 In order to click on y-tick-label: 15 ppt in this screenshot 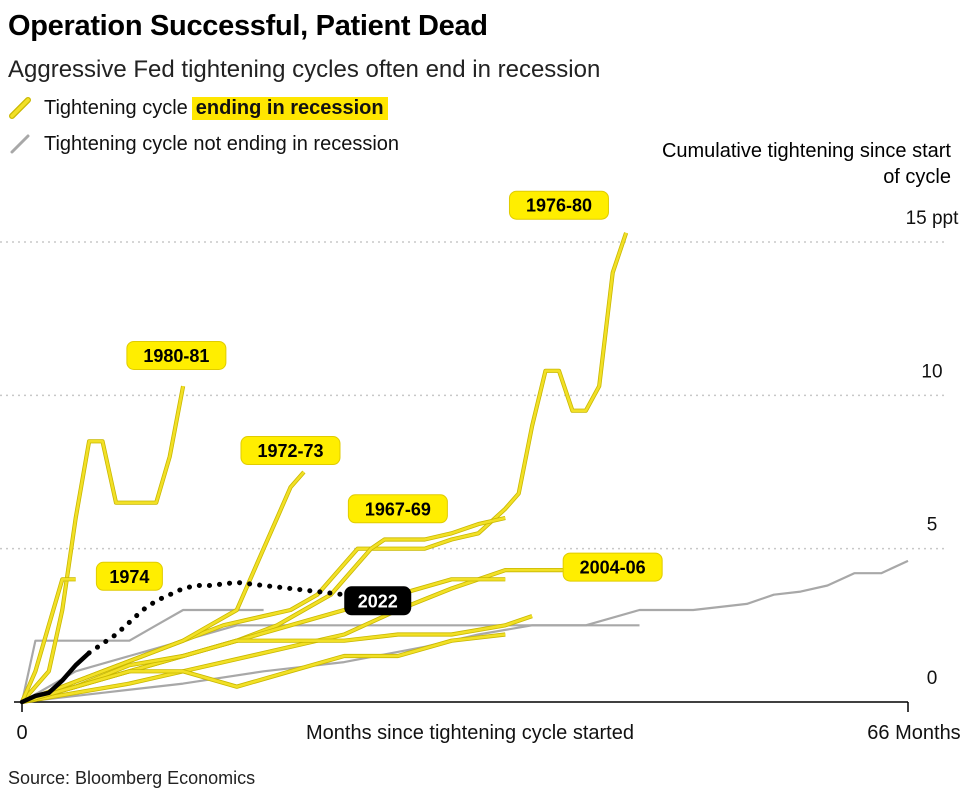, I will do `click(933, 218)`.